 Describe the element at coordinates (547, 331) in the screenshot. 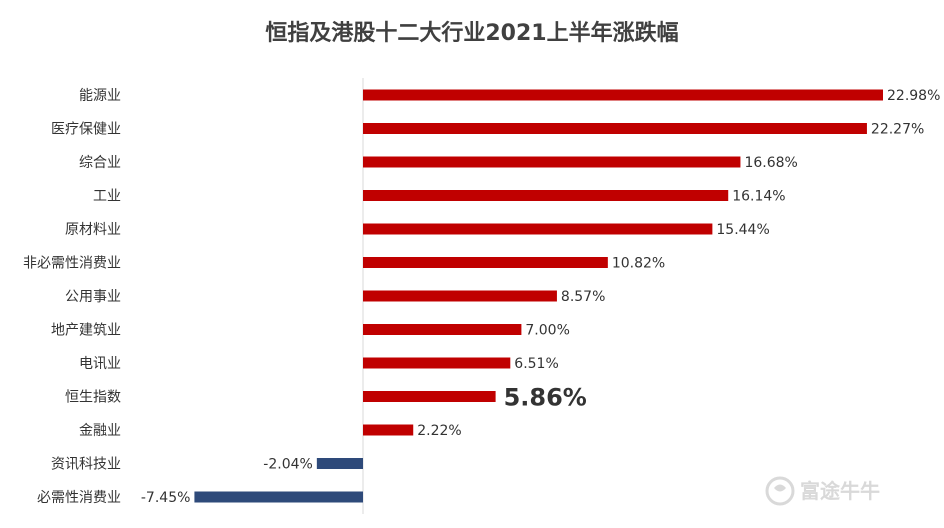

I see `data-label: 7.00%` at that location.